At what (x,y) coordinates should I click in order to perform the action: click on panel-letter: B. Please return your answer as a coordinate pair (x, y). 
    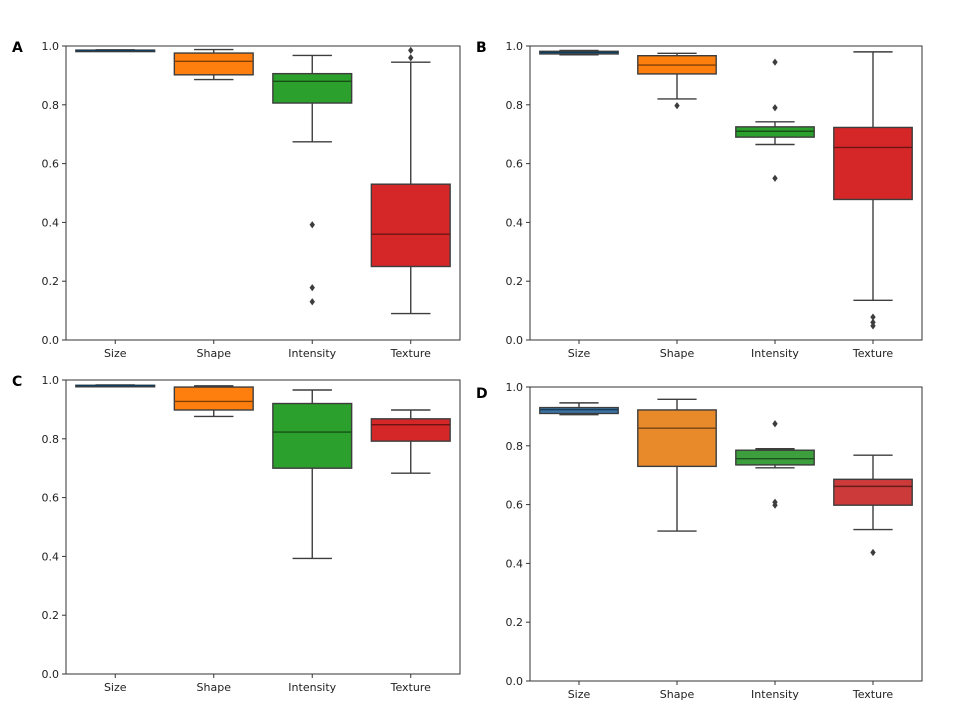
    Looking at the image, I should click on (481, 48).